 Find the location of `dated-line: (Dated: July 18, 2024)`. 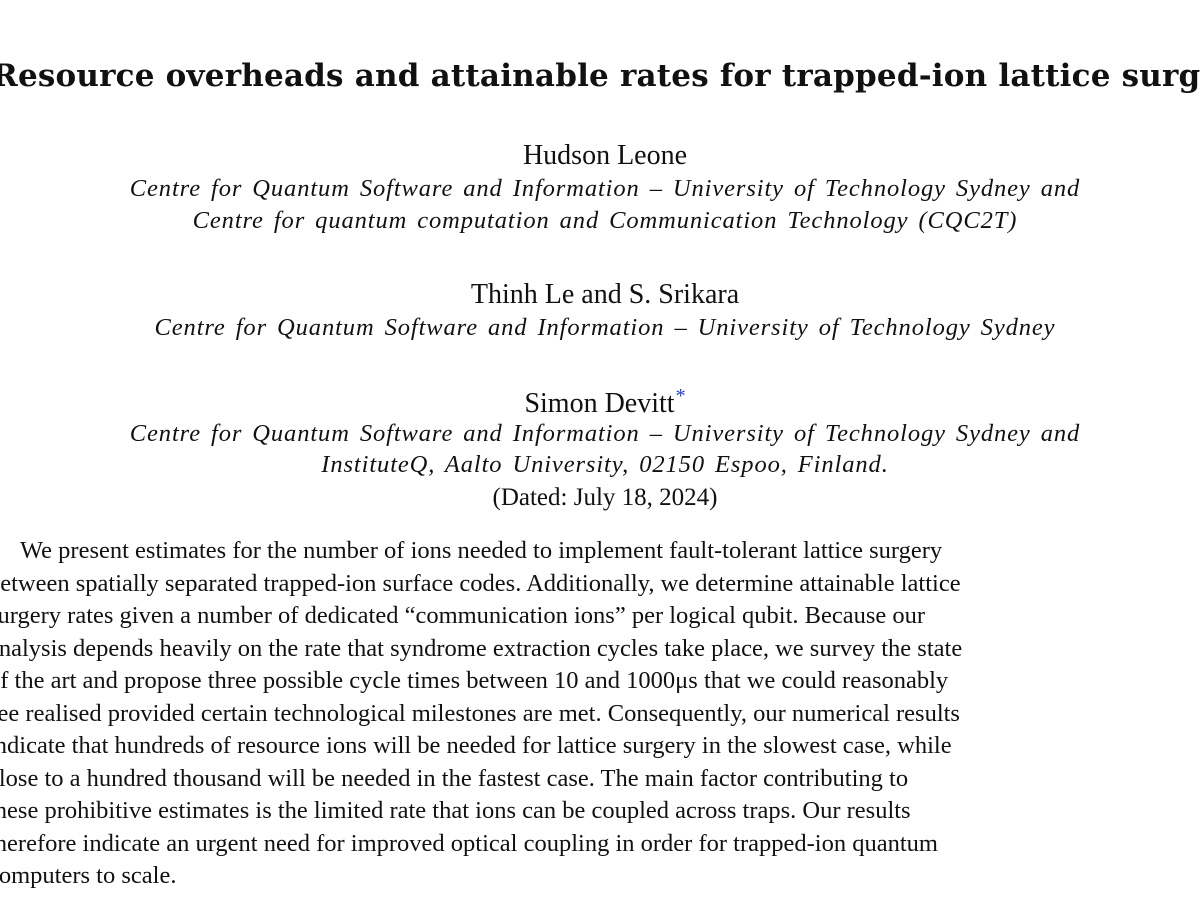

dated-line: (Dated: July 18, 2024) is located at coordinates (605, 497).